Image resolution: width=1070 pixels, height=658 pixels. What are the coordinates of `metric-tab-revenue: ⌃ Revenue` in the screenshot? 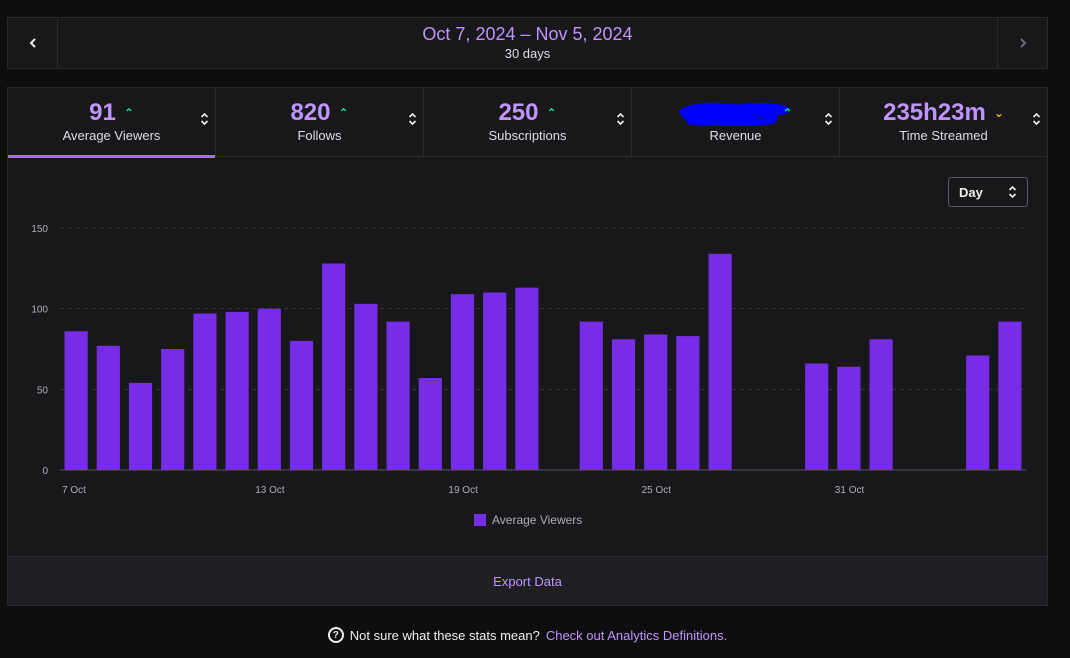 It's located at (736, 122).